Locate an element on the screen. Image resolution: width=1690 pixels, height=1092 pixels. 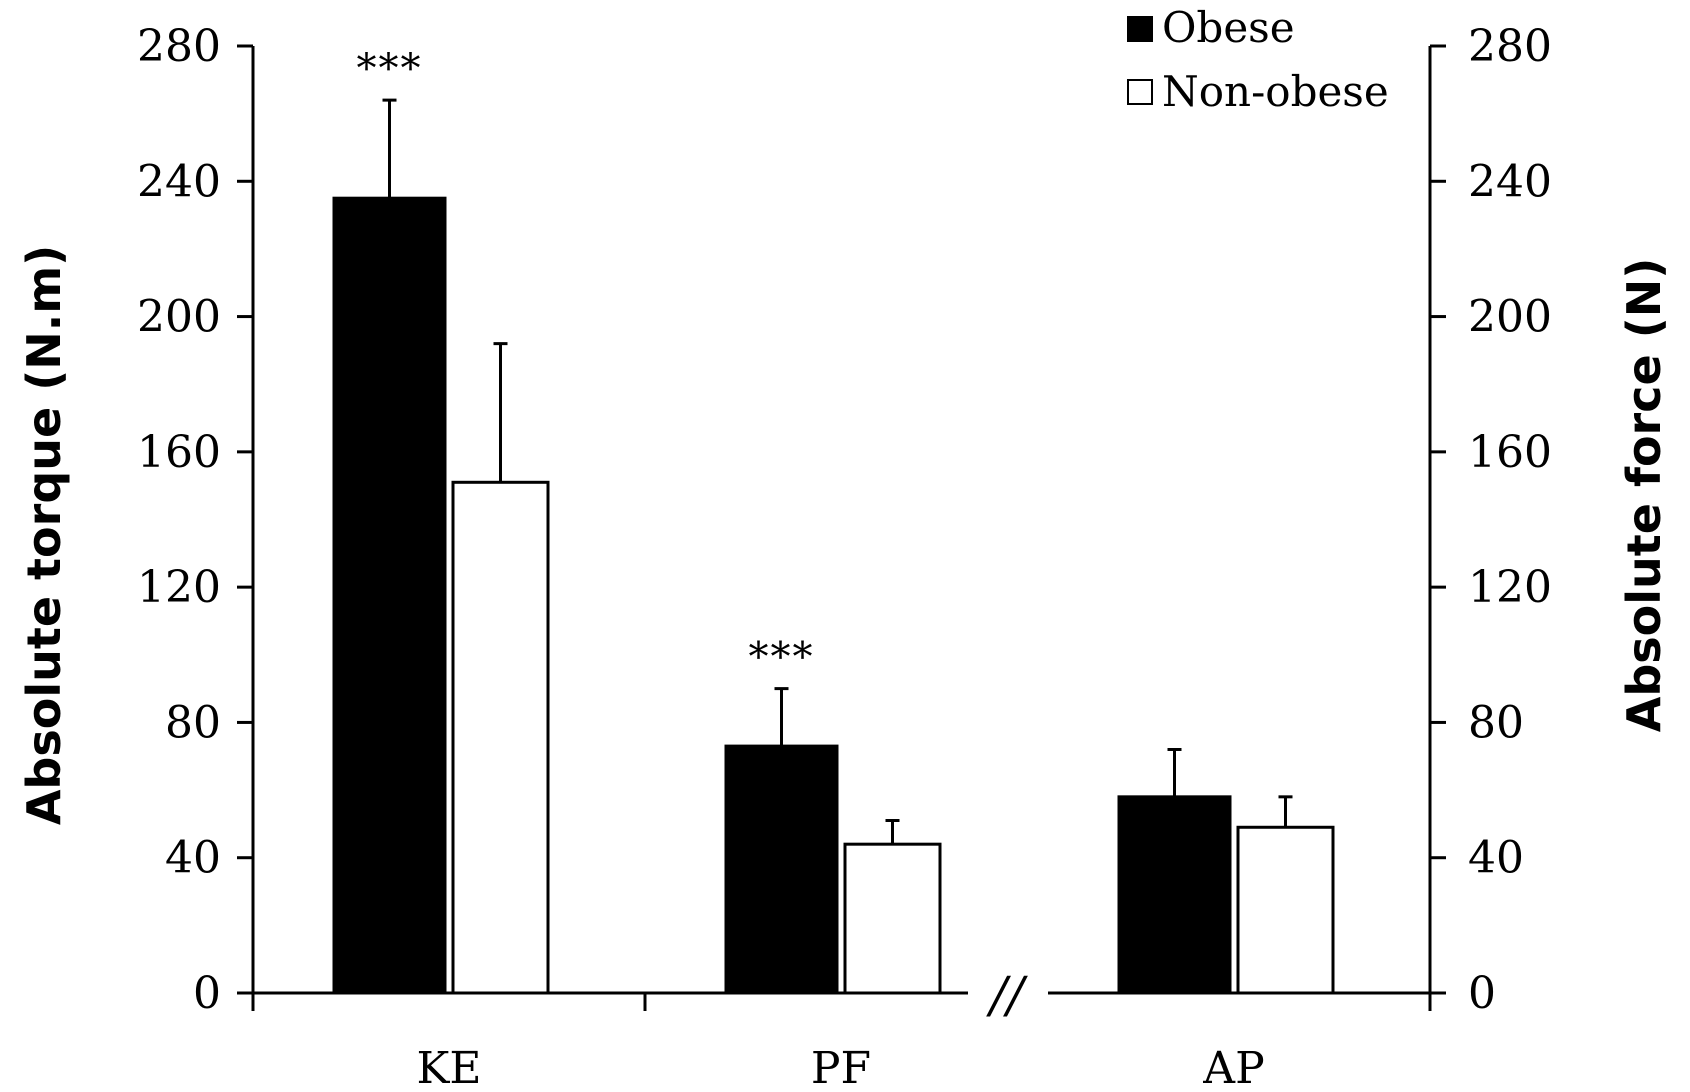
y-tick-label: 160 is located at coordinates (179, 452).